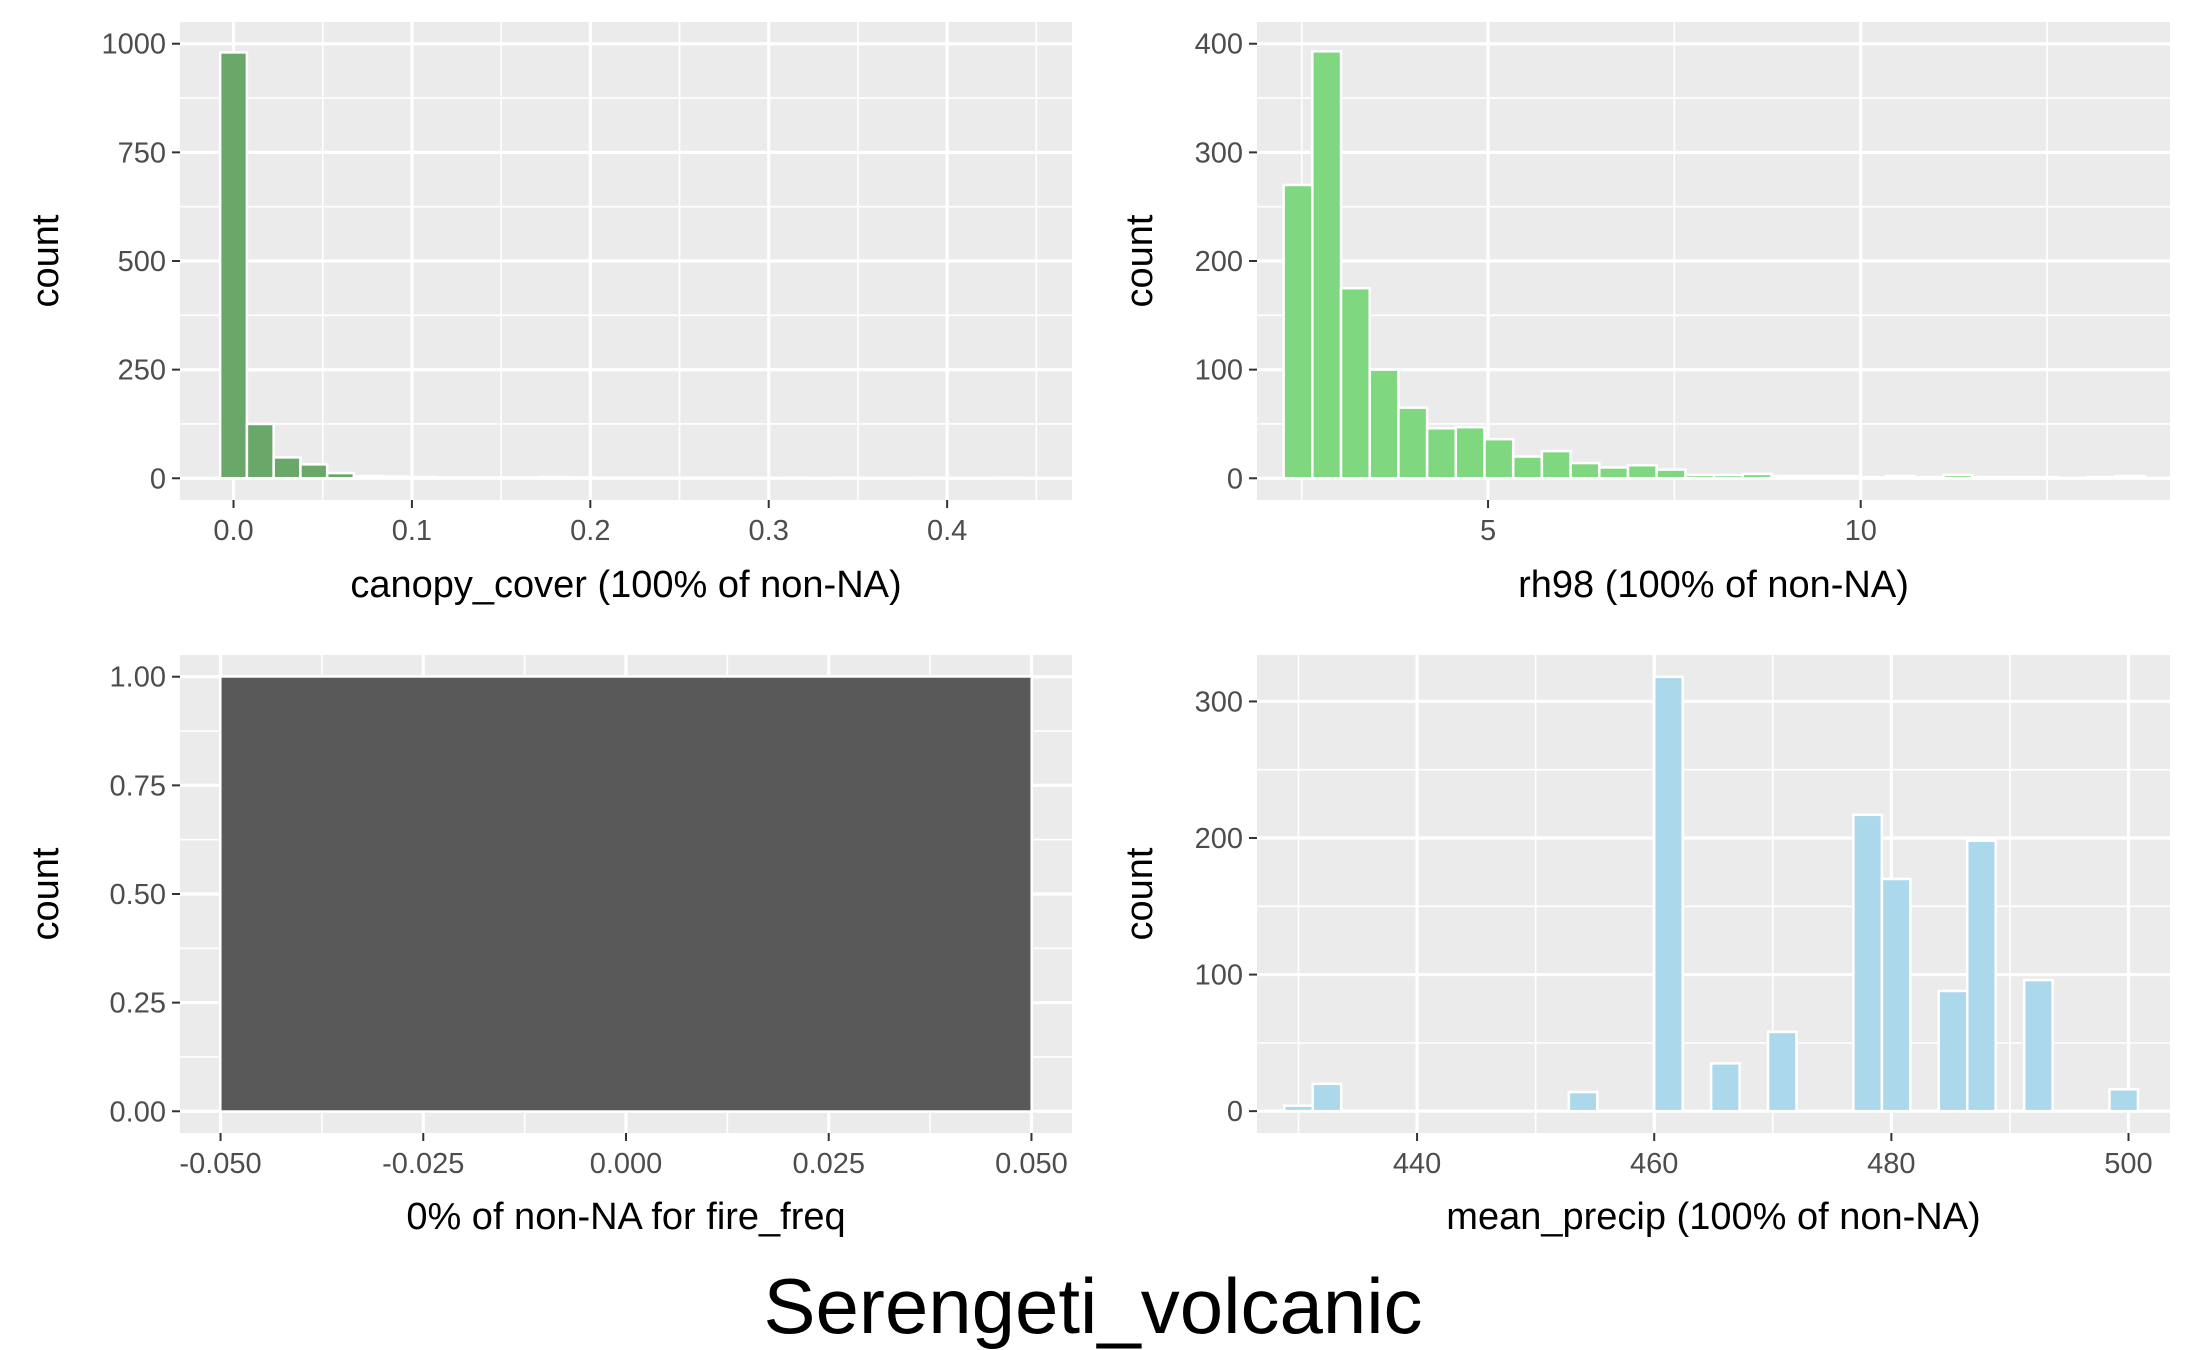  Describe the element at coordinates (142, 371) in the screenshot. I see `y-tick-label: 250` at that location.